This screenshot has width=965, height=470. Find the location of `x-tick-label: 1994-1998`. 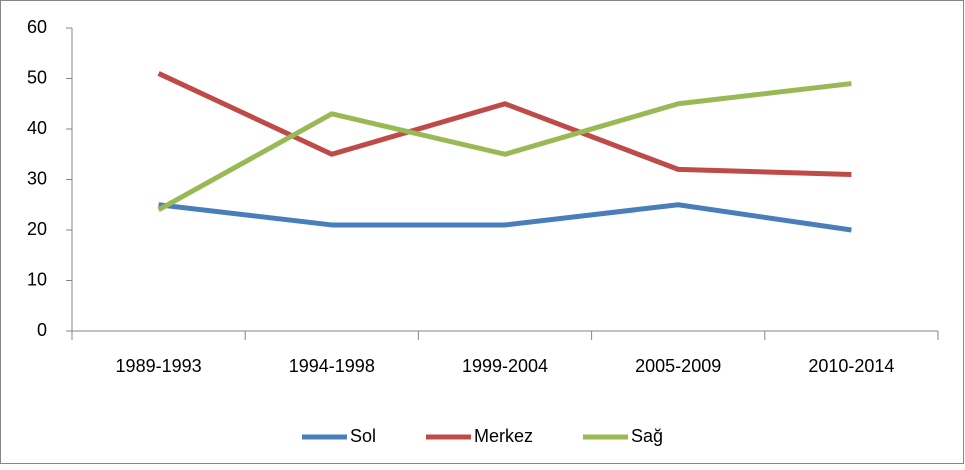

x-tick-label: 1994-1998 is located at coordinates (332, 366).